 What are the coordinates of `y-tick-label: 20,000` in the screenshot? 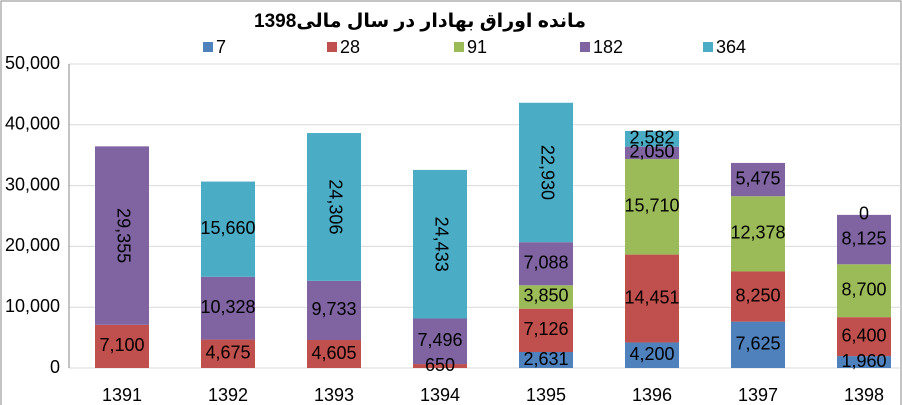 It's located at (32, 245).